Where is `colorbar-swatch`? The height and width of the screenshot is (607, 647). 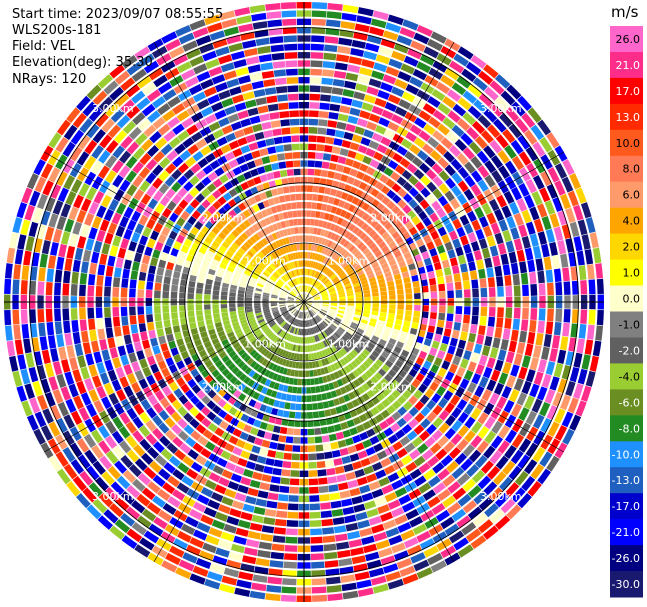 colorbar-swatch is located at coordinates (626, 584).